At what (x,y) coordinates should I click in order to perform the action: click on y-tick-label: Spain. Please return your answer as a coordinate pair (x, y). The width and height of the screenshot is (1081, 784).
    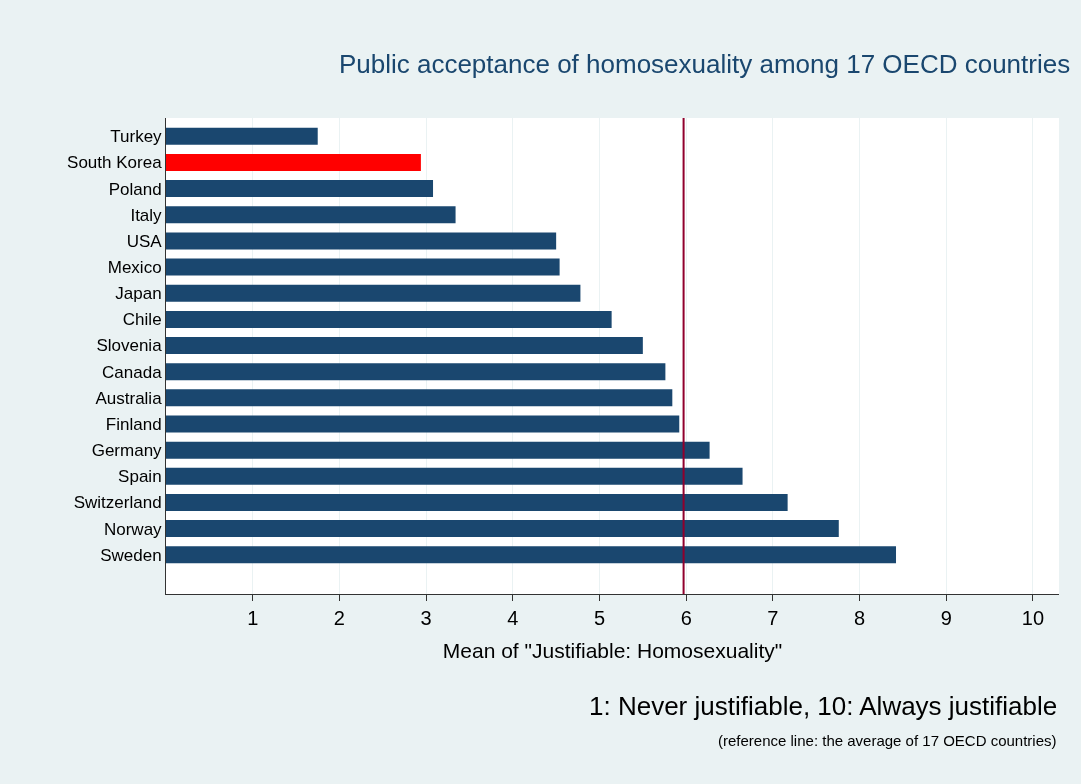
    Looking at the image, I should click on (140, 477).